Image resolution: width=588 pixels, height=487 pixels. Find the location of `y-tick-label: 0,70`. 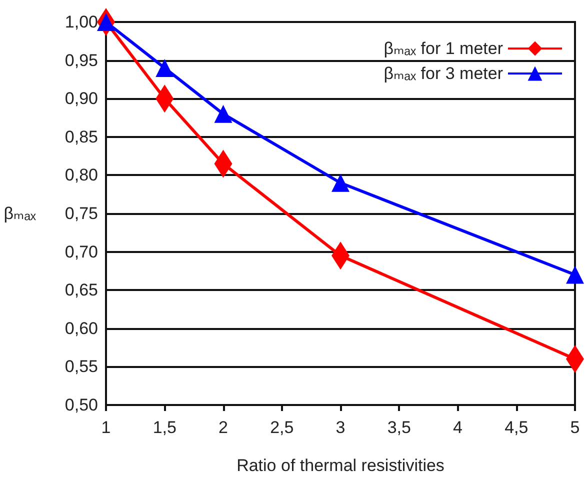

y-tick-label: 0,70 is located at coordinates (81, 252).